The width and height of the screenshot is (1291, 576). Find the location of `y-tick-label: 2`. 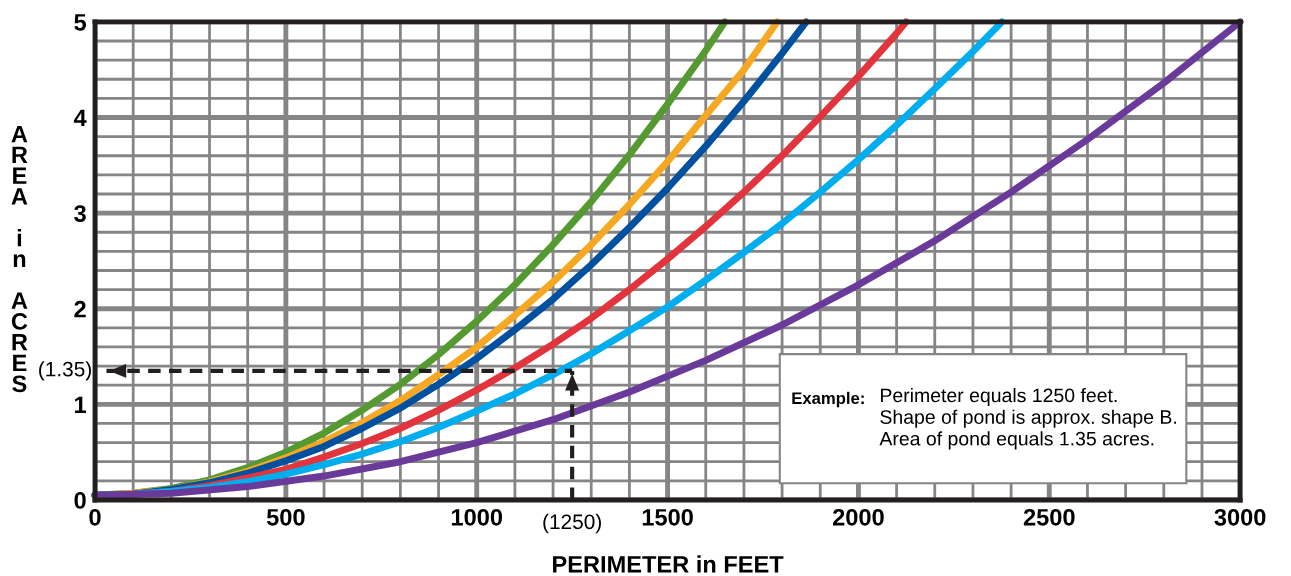

y-tick-label: 2 is located at coordinates (80, 309).